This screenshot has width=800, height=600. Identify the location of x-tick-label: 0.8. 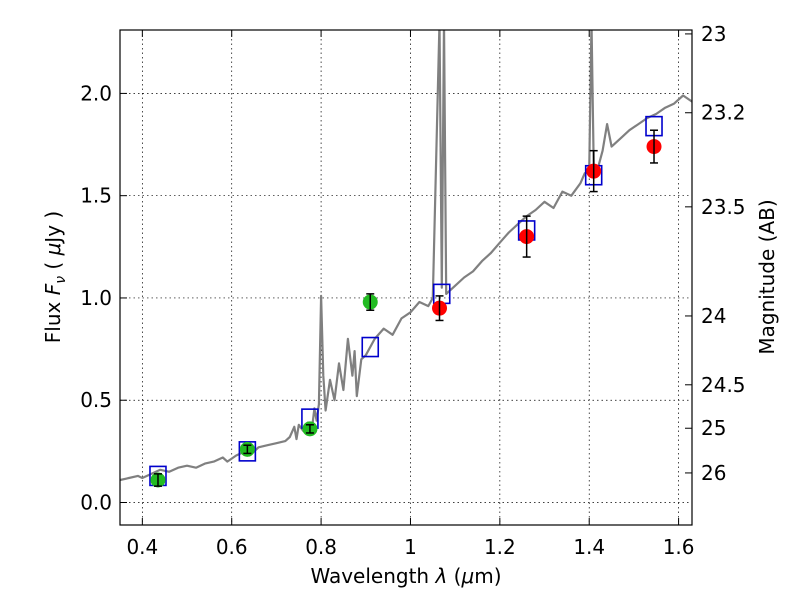
(321, 547).